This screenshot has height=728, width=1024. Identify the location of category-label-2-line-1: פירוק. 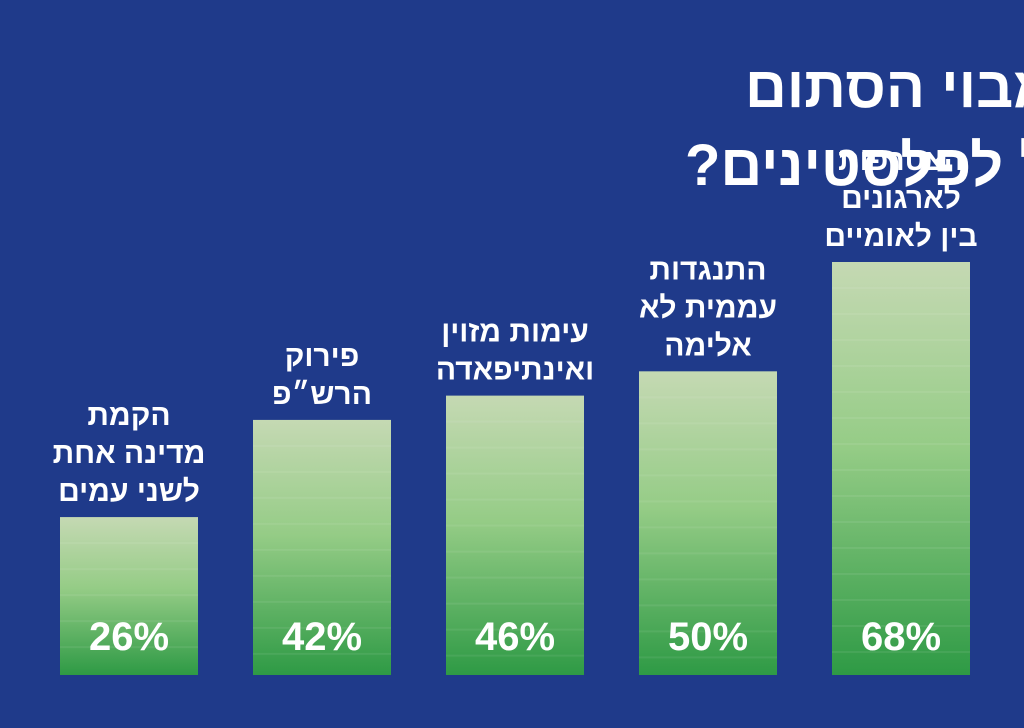
(322, 356).